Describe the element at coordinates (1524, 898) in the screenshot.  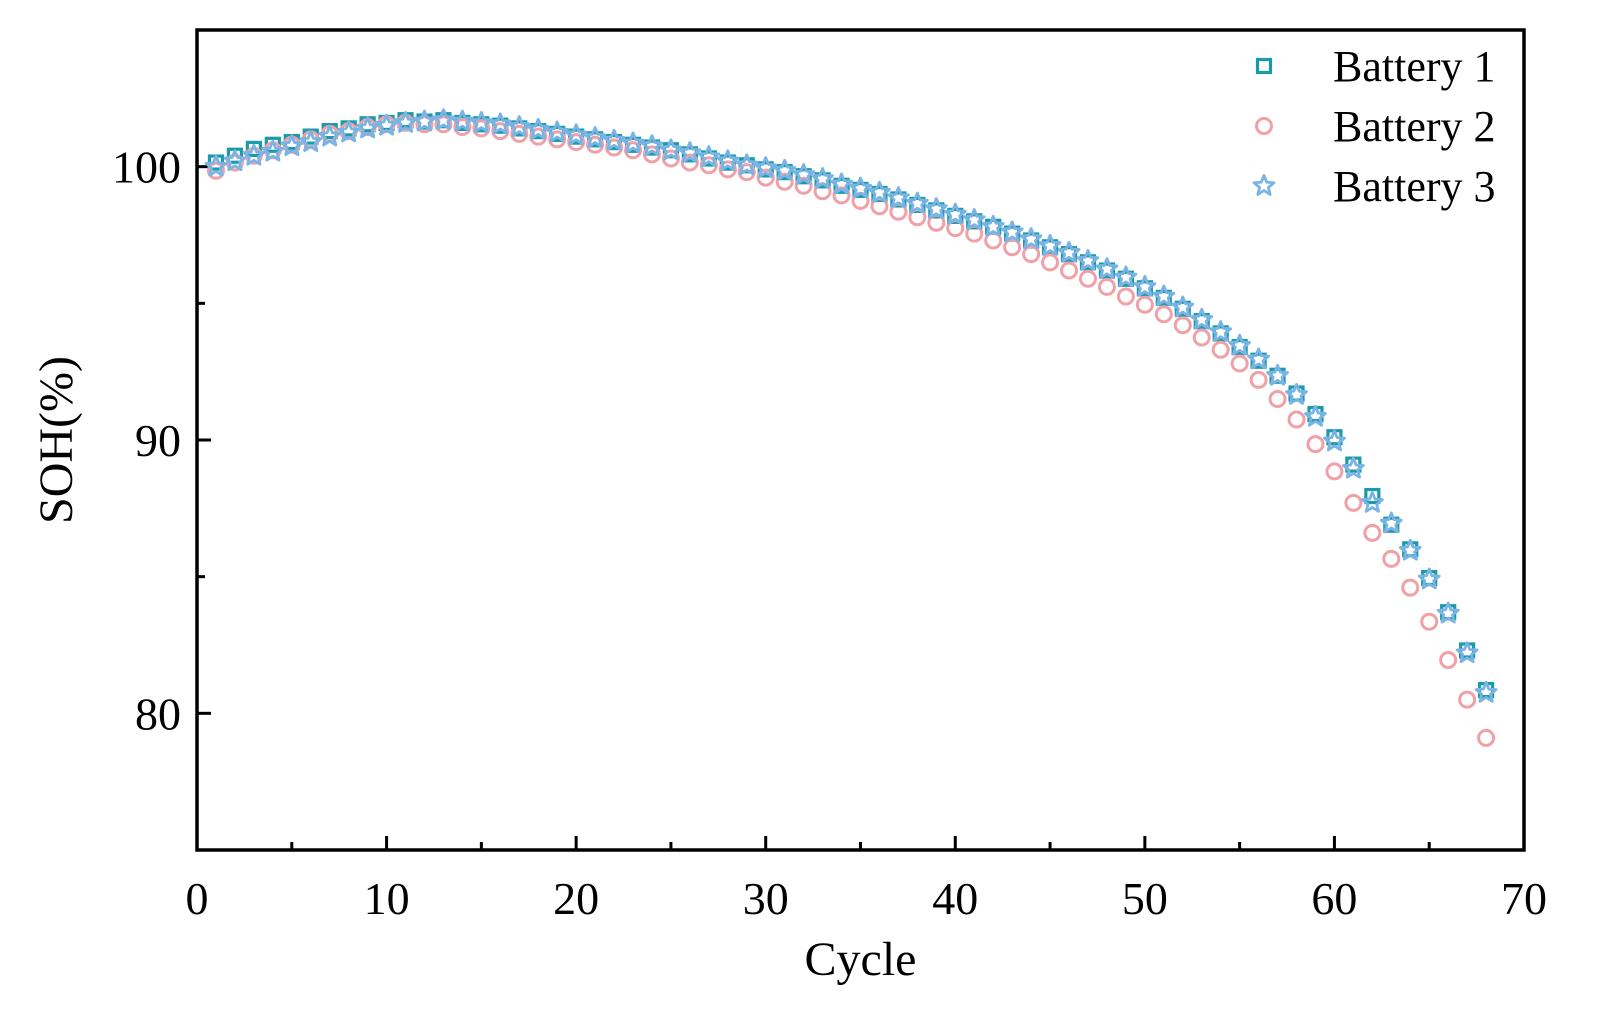
I see `x-tick-label: 70` at that location.